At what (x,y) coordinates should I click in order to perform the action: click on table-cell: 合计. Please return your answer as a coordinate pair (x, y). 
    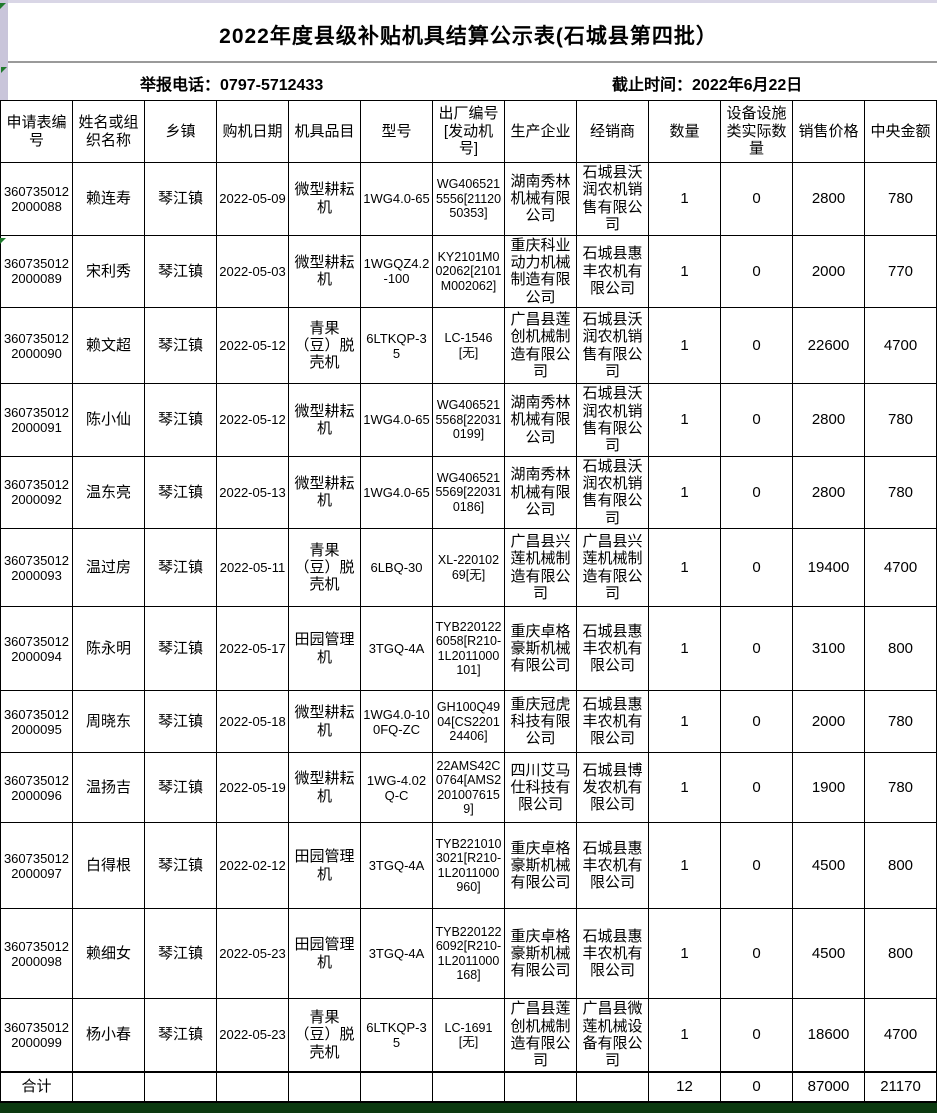
    Looking at the image, I should click on (36, 1086).